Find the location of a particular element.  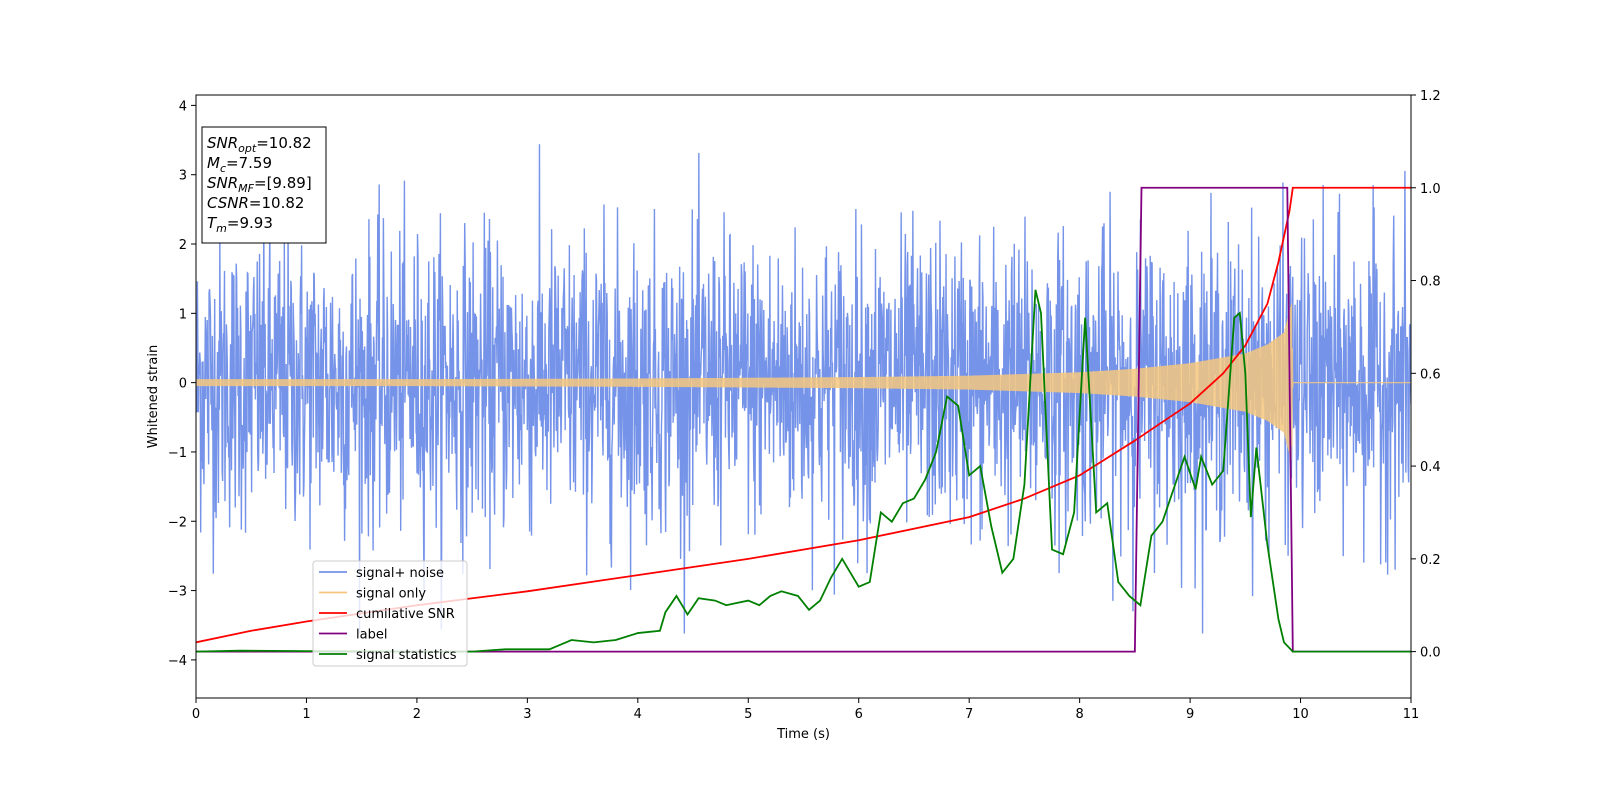

x-axis-label: Time (s) is located at coordinates (803, 734).